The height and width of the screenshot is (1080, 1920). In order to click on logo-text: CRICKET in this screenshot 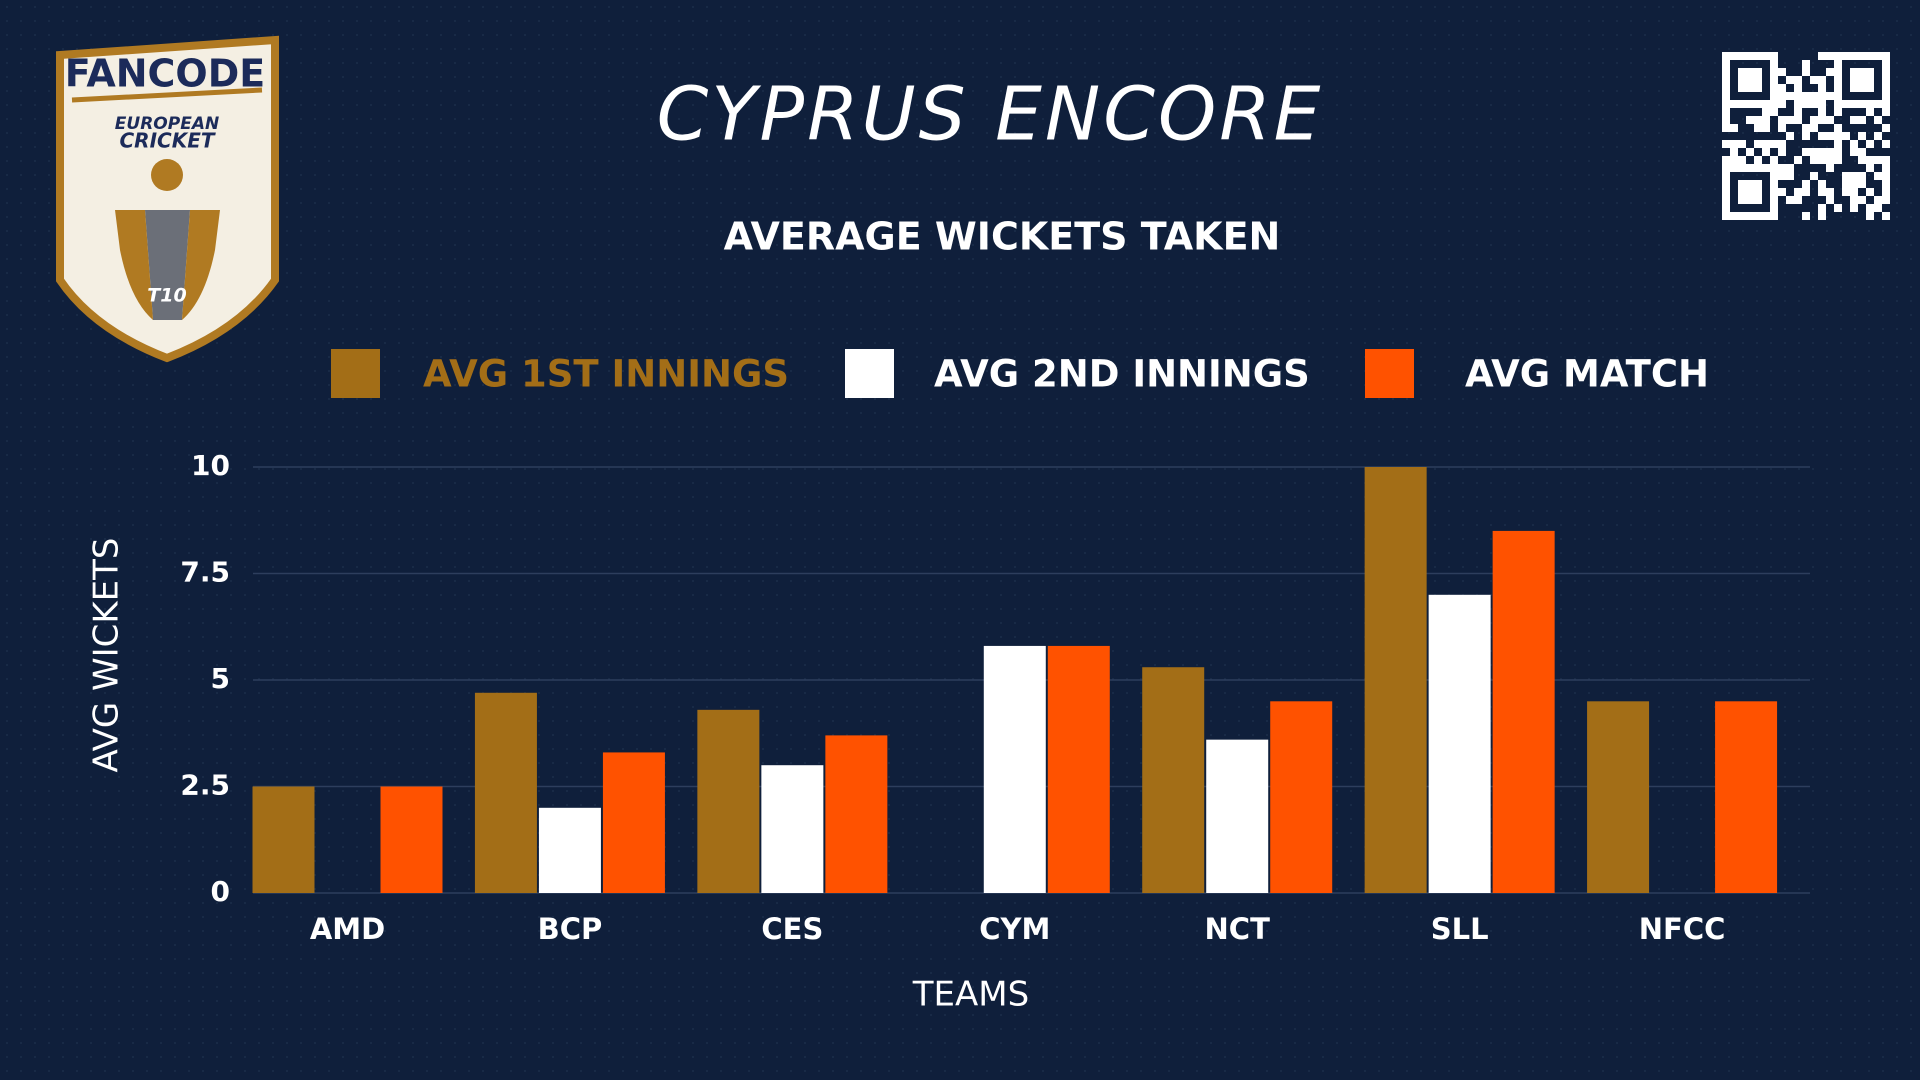, I will do `click(168, 141)`.